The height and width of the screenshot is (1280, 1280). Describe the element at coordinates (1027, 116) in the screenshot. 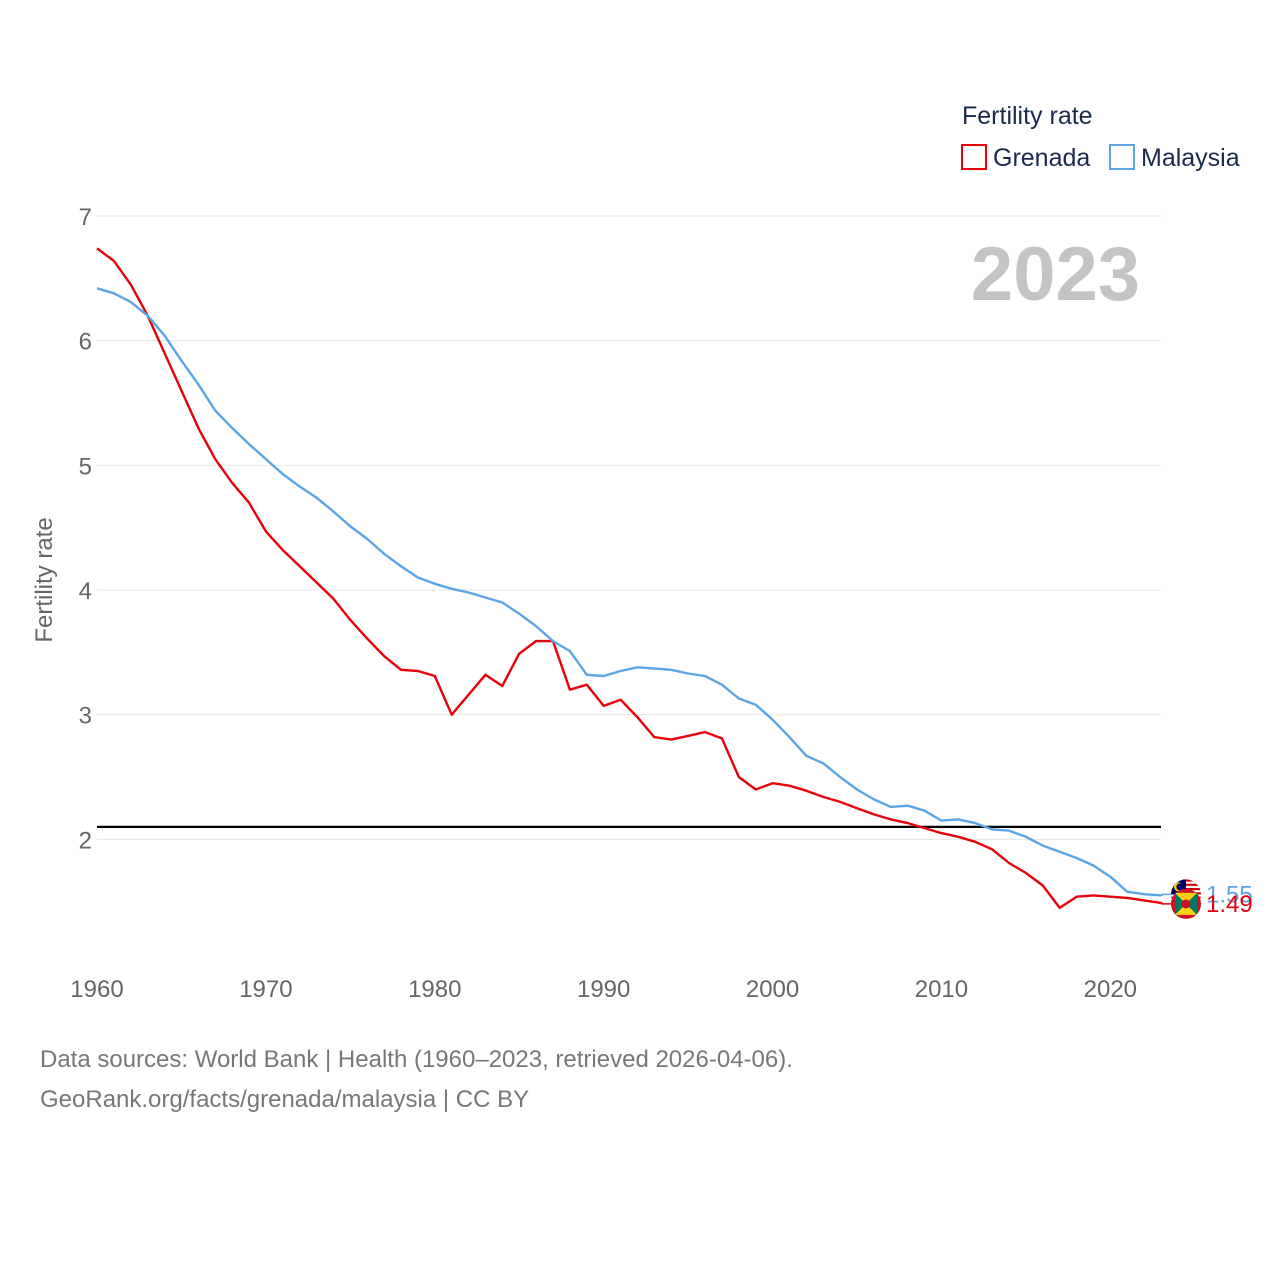

I see `legend-title: Fertility rate` at that location.